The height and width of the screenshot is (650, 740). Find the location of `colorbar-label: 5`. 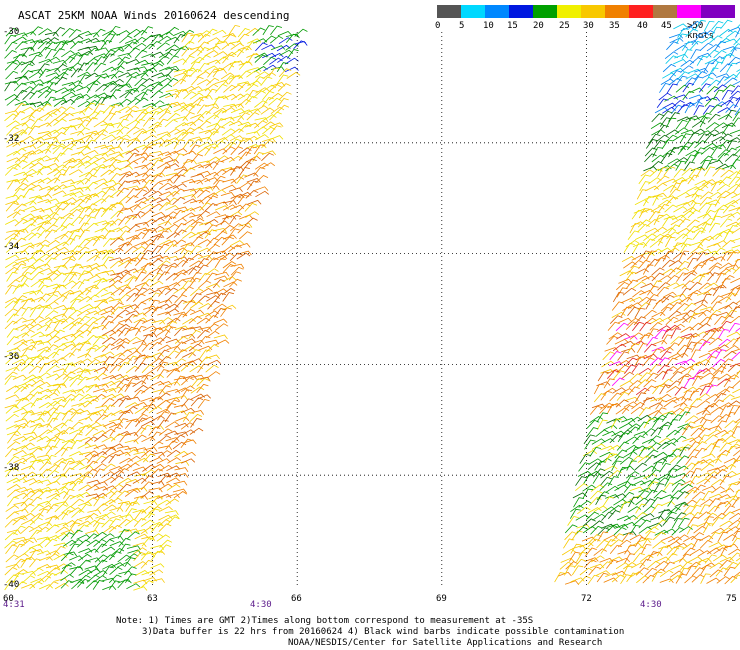

colorbar-label: 5 is located at coordinates (462, 26).